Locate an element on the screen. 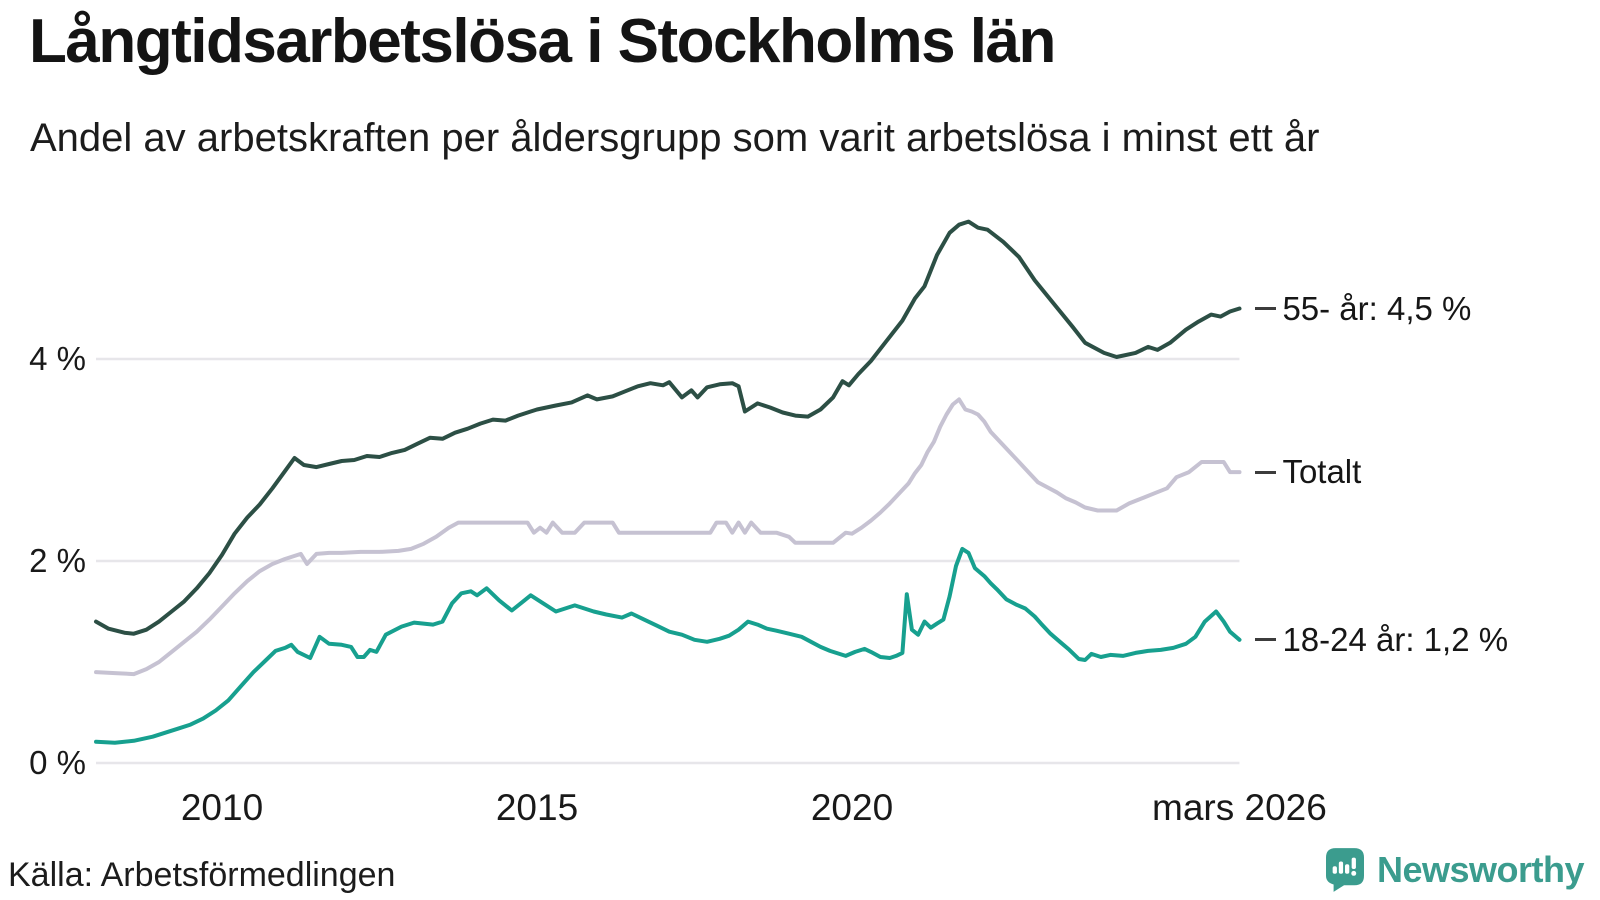 Image resolution: width=1600 pixels, height=900 pixels. y-axis-tick: 0 % is located at coordinates (57, 762).